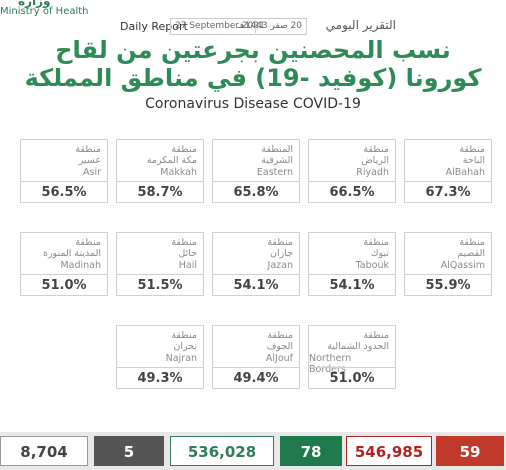  I want to click on region-label-ar: منطقة حائل, so click(184, 248).